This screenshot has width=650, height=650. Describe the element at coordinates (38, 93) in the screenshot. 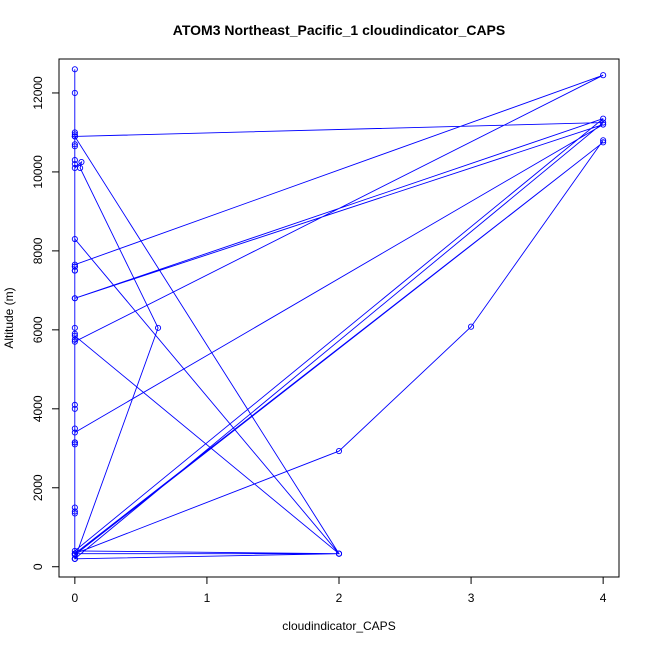

I see `y-tick-label: 12000` at that location.